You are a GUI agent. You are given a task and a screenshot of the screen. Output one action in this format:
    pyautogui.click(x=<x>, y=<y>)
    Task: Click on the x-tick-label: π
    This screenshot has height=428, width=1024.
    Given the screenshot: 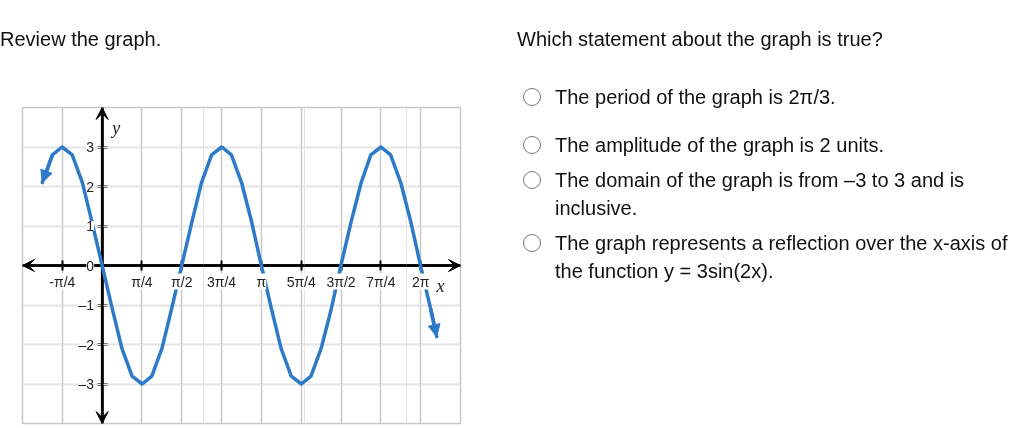 What is the action you would take?
    pyautogui.click(x=261, y=281)
    